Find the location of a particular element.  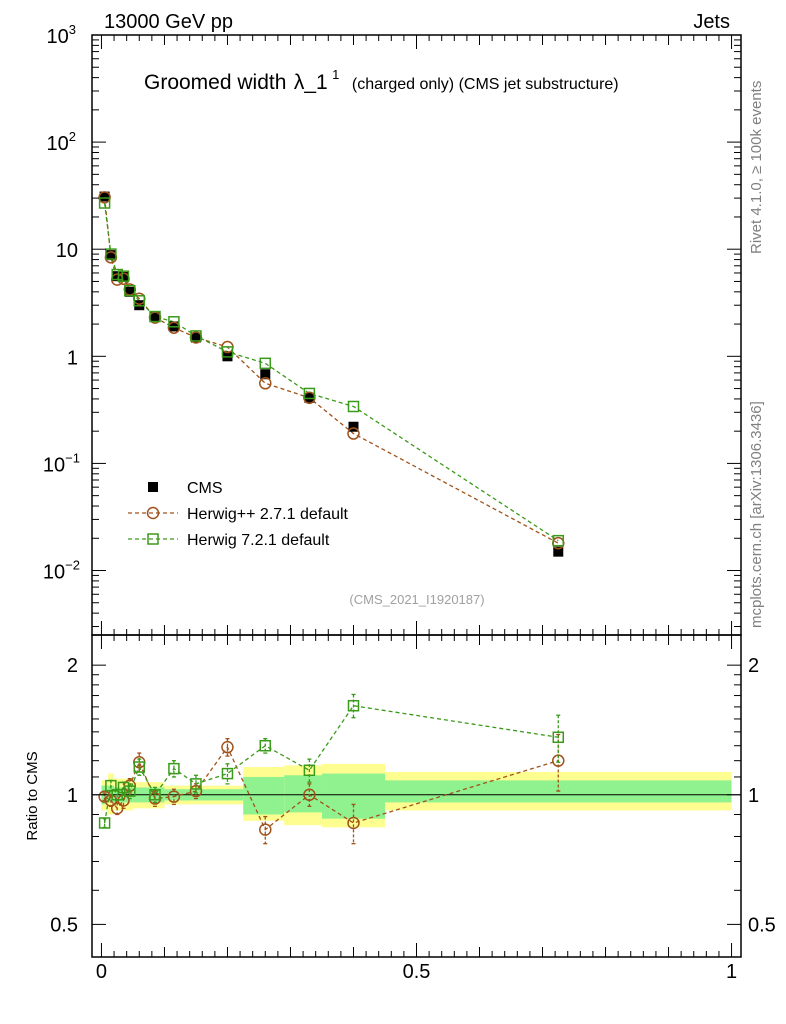

legend-label-herwig-7-2-1-default: Herwig 7.2.1 default is located at coordinates (258, 540).